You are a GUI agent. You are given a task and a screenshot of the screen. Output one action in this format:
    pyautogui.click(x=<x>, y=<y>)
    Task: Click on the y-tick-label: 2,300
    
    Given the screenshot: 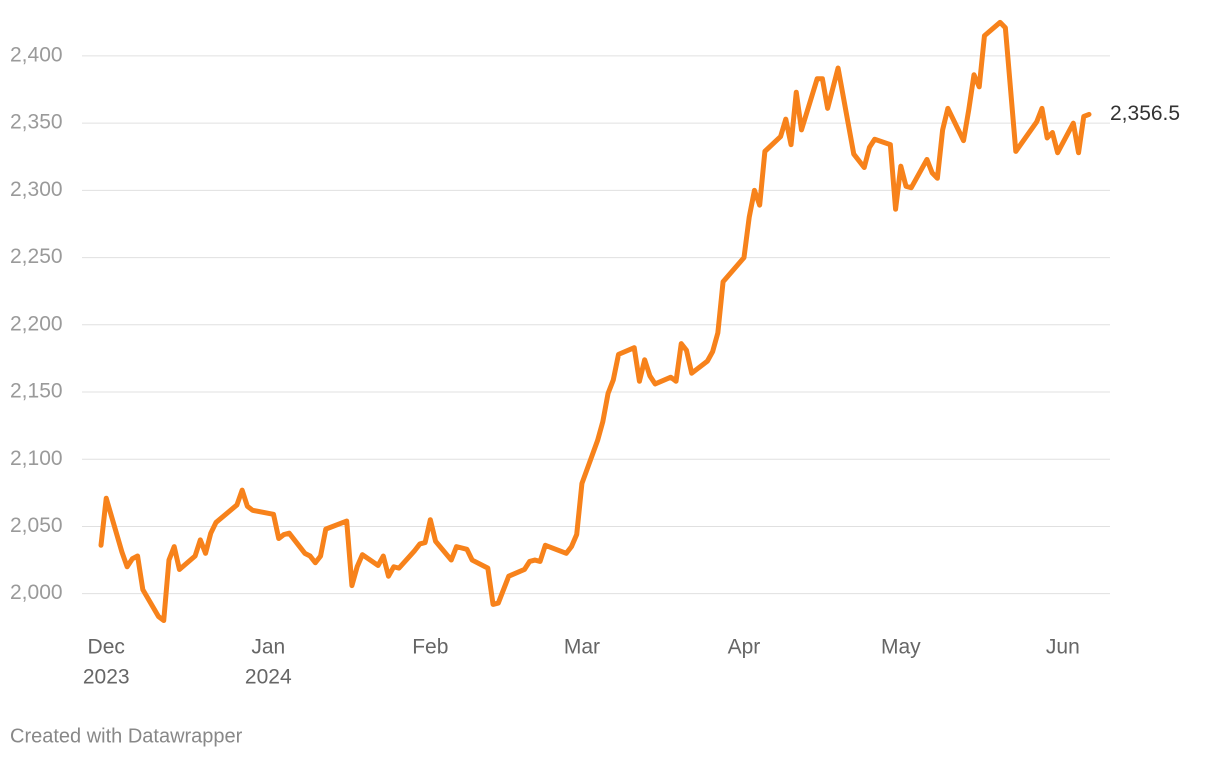 What is the action you would take?
    pyautogui.click(x=36, y=189)
    